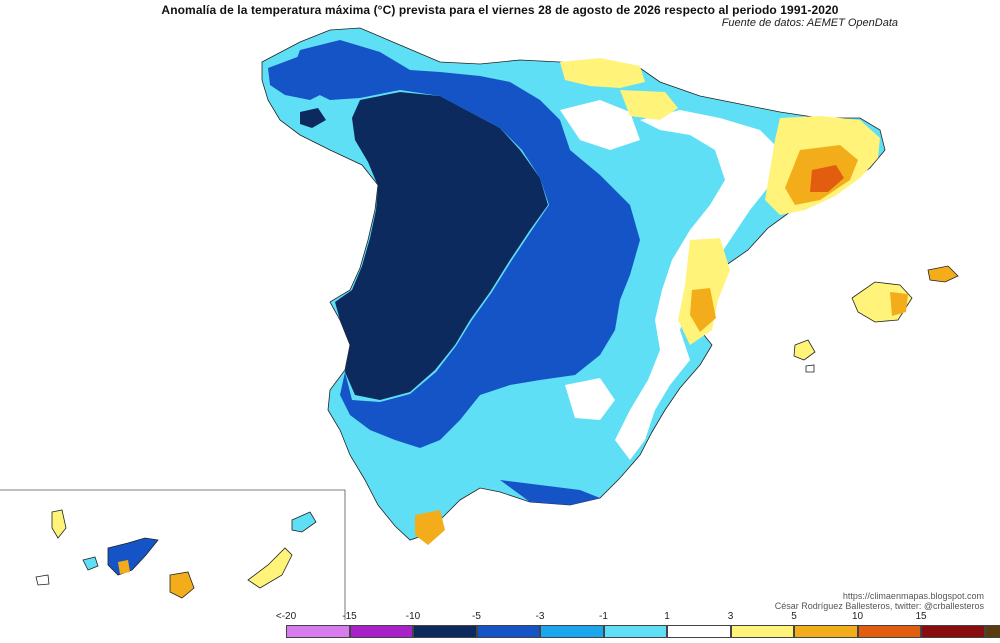 This screenshot has height=643, width=1000. Describe the element at coordinates (943, 274) in the screenshot. I see `menorca` at that location.